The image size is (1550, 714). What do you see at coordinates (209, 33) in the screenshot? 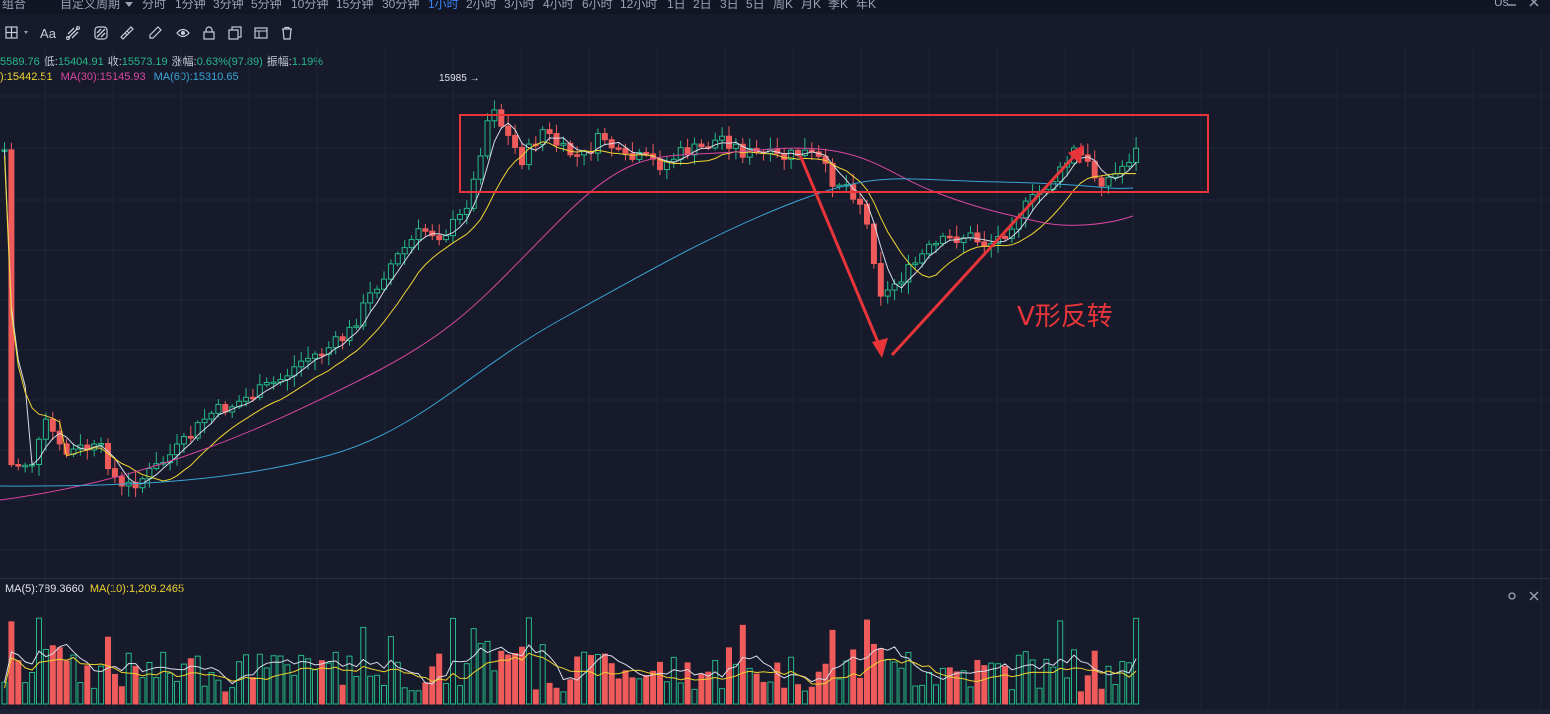
I see `lock-tool` at bounding box center [209, 33].